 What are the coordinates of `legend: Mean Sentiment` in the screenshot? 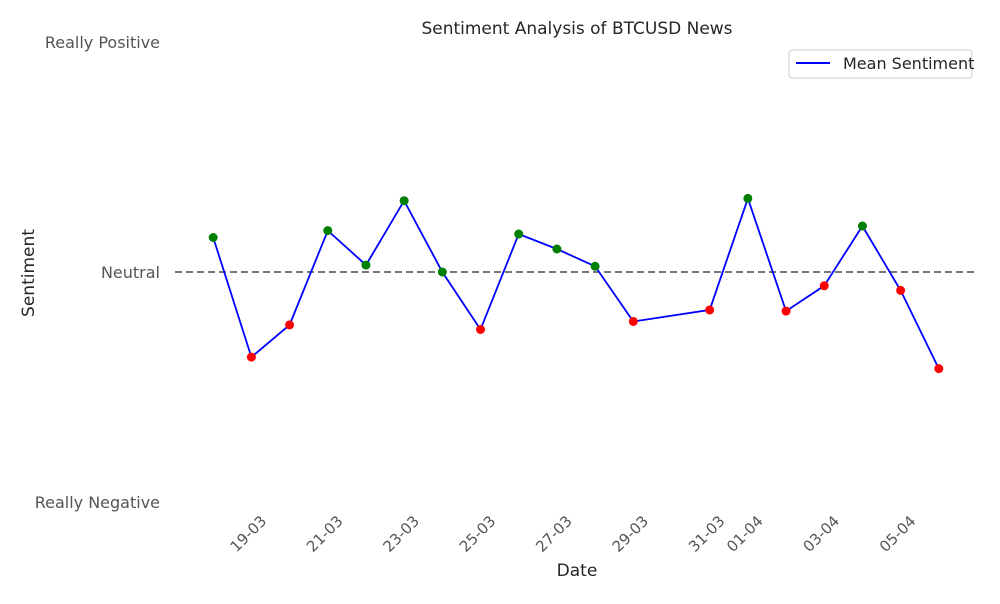 It's located at (881, 64).